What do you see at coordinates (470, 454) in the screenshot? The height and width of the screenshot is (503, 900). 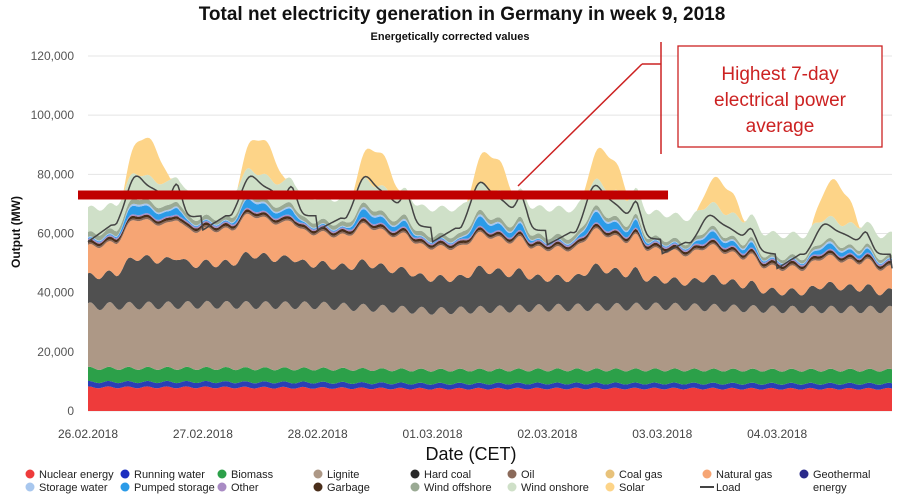 I see `x-axis-label: Date (CET)` at bounding box center [470, 454].